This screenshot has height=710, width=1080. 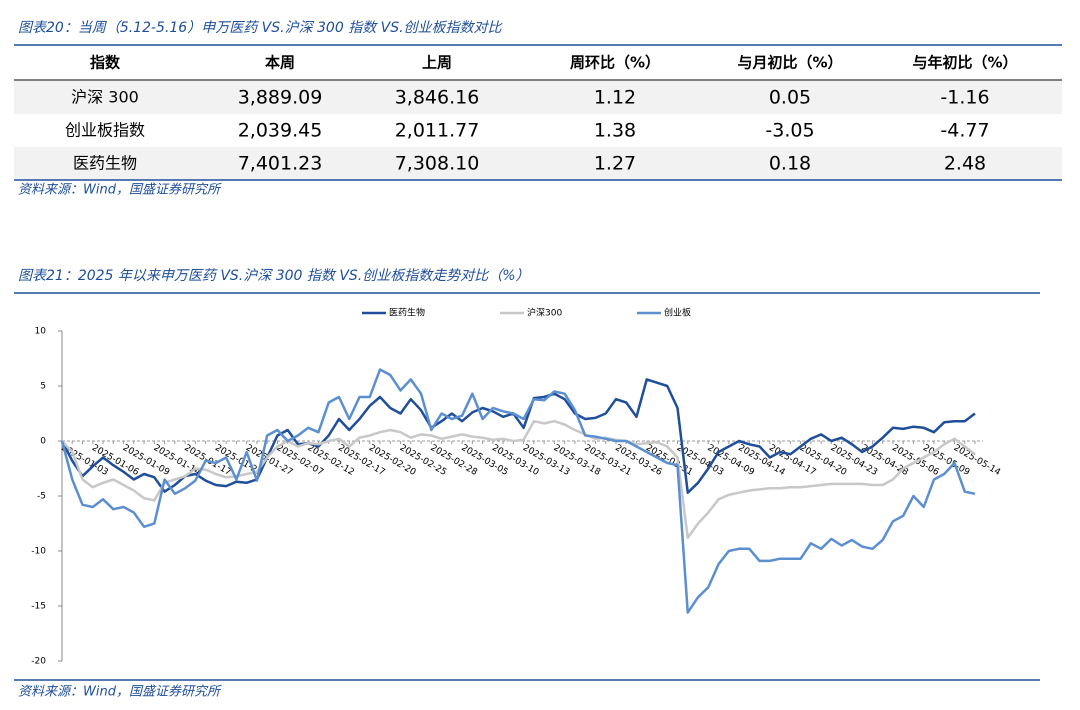 I want to click on cell: 创业板指数, so click(x=105, y=130).